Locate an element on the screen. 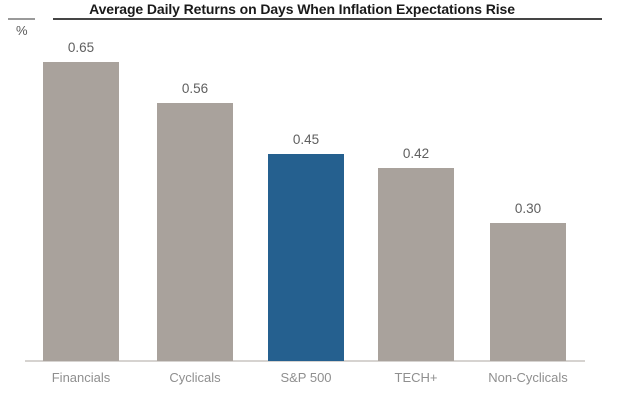 The height and width of the screenshot is (400, 640). category-label: Non-Cyclicals is located at coordinates (528, 377).